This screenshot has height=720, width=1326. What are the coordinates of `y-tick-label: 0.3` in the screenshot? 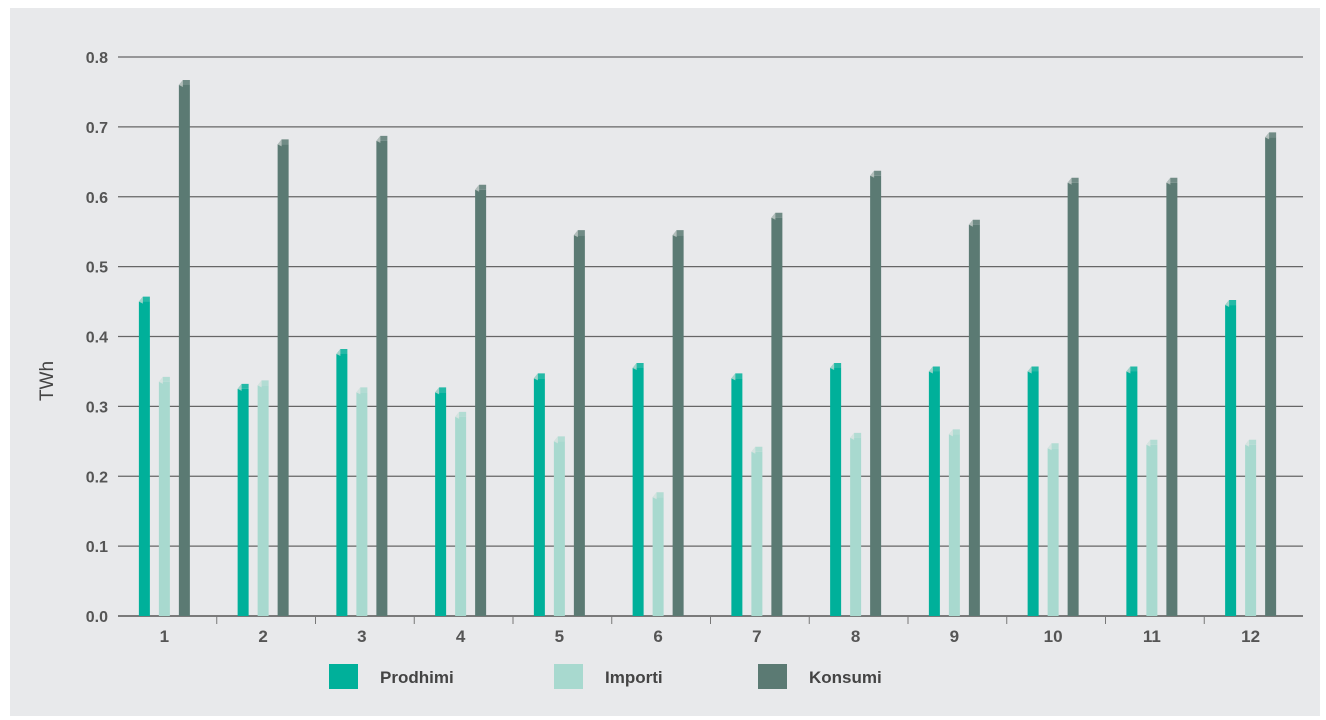 It's located at (97, 407).